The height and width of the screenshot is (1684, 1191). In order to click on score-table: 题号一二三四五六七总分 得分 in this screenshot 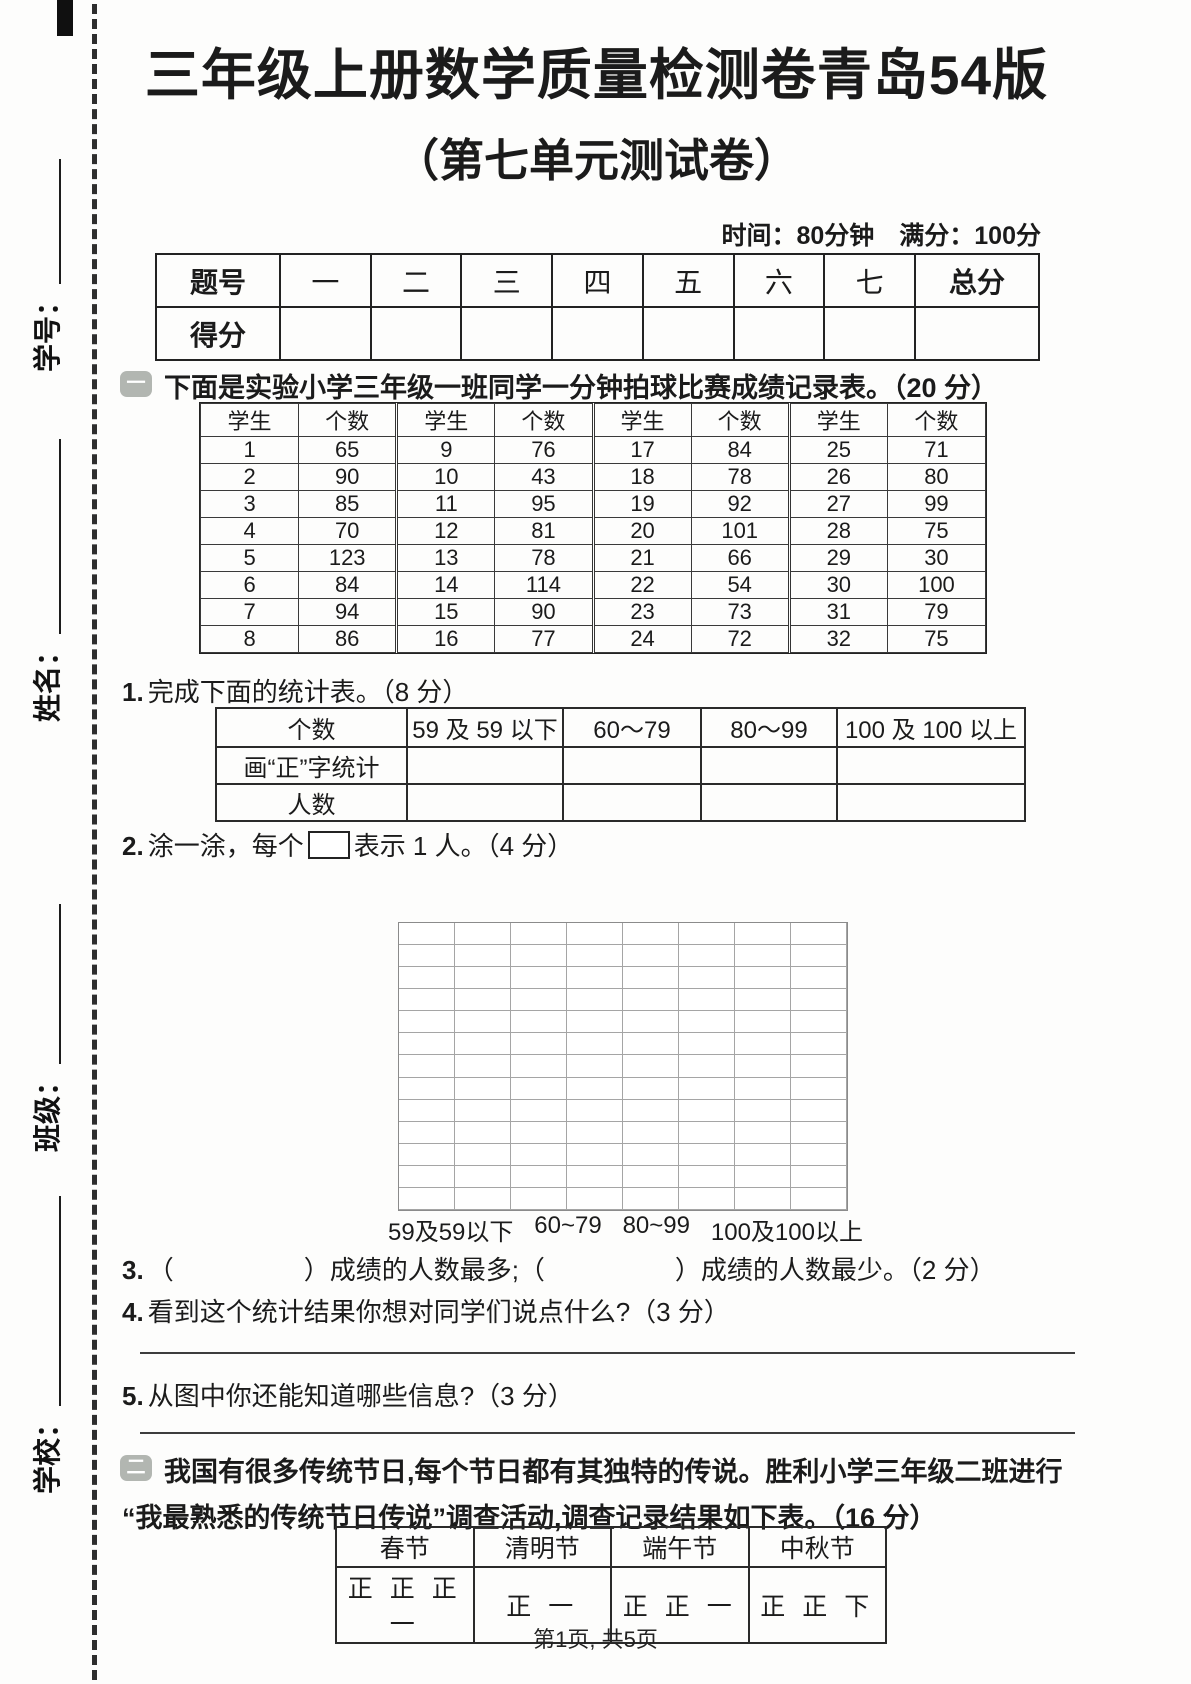, I will do `click(597, 307)`.